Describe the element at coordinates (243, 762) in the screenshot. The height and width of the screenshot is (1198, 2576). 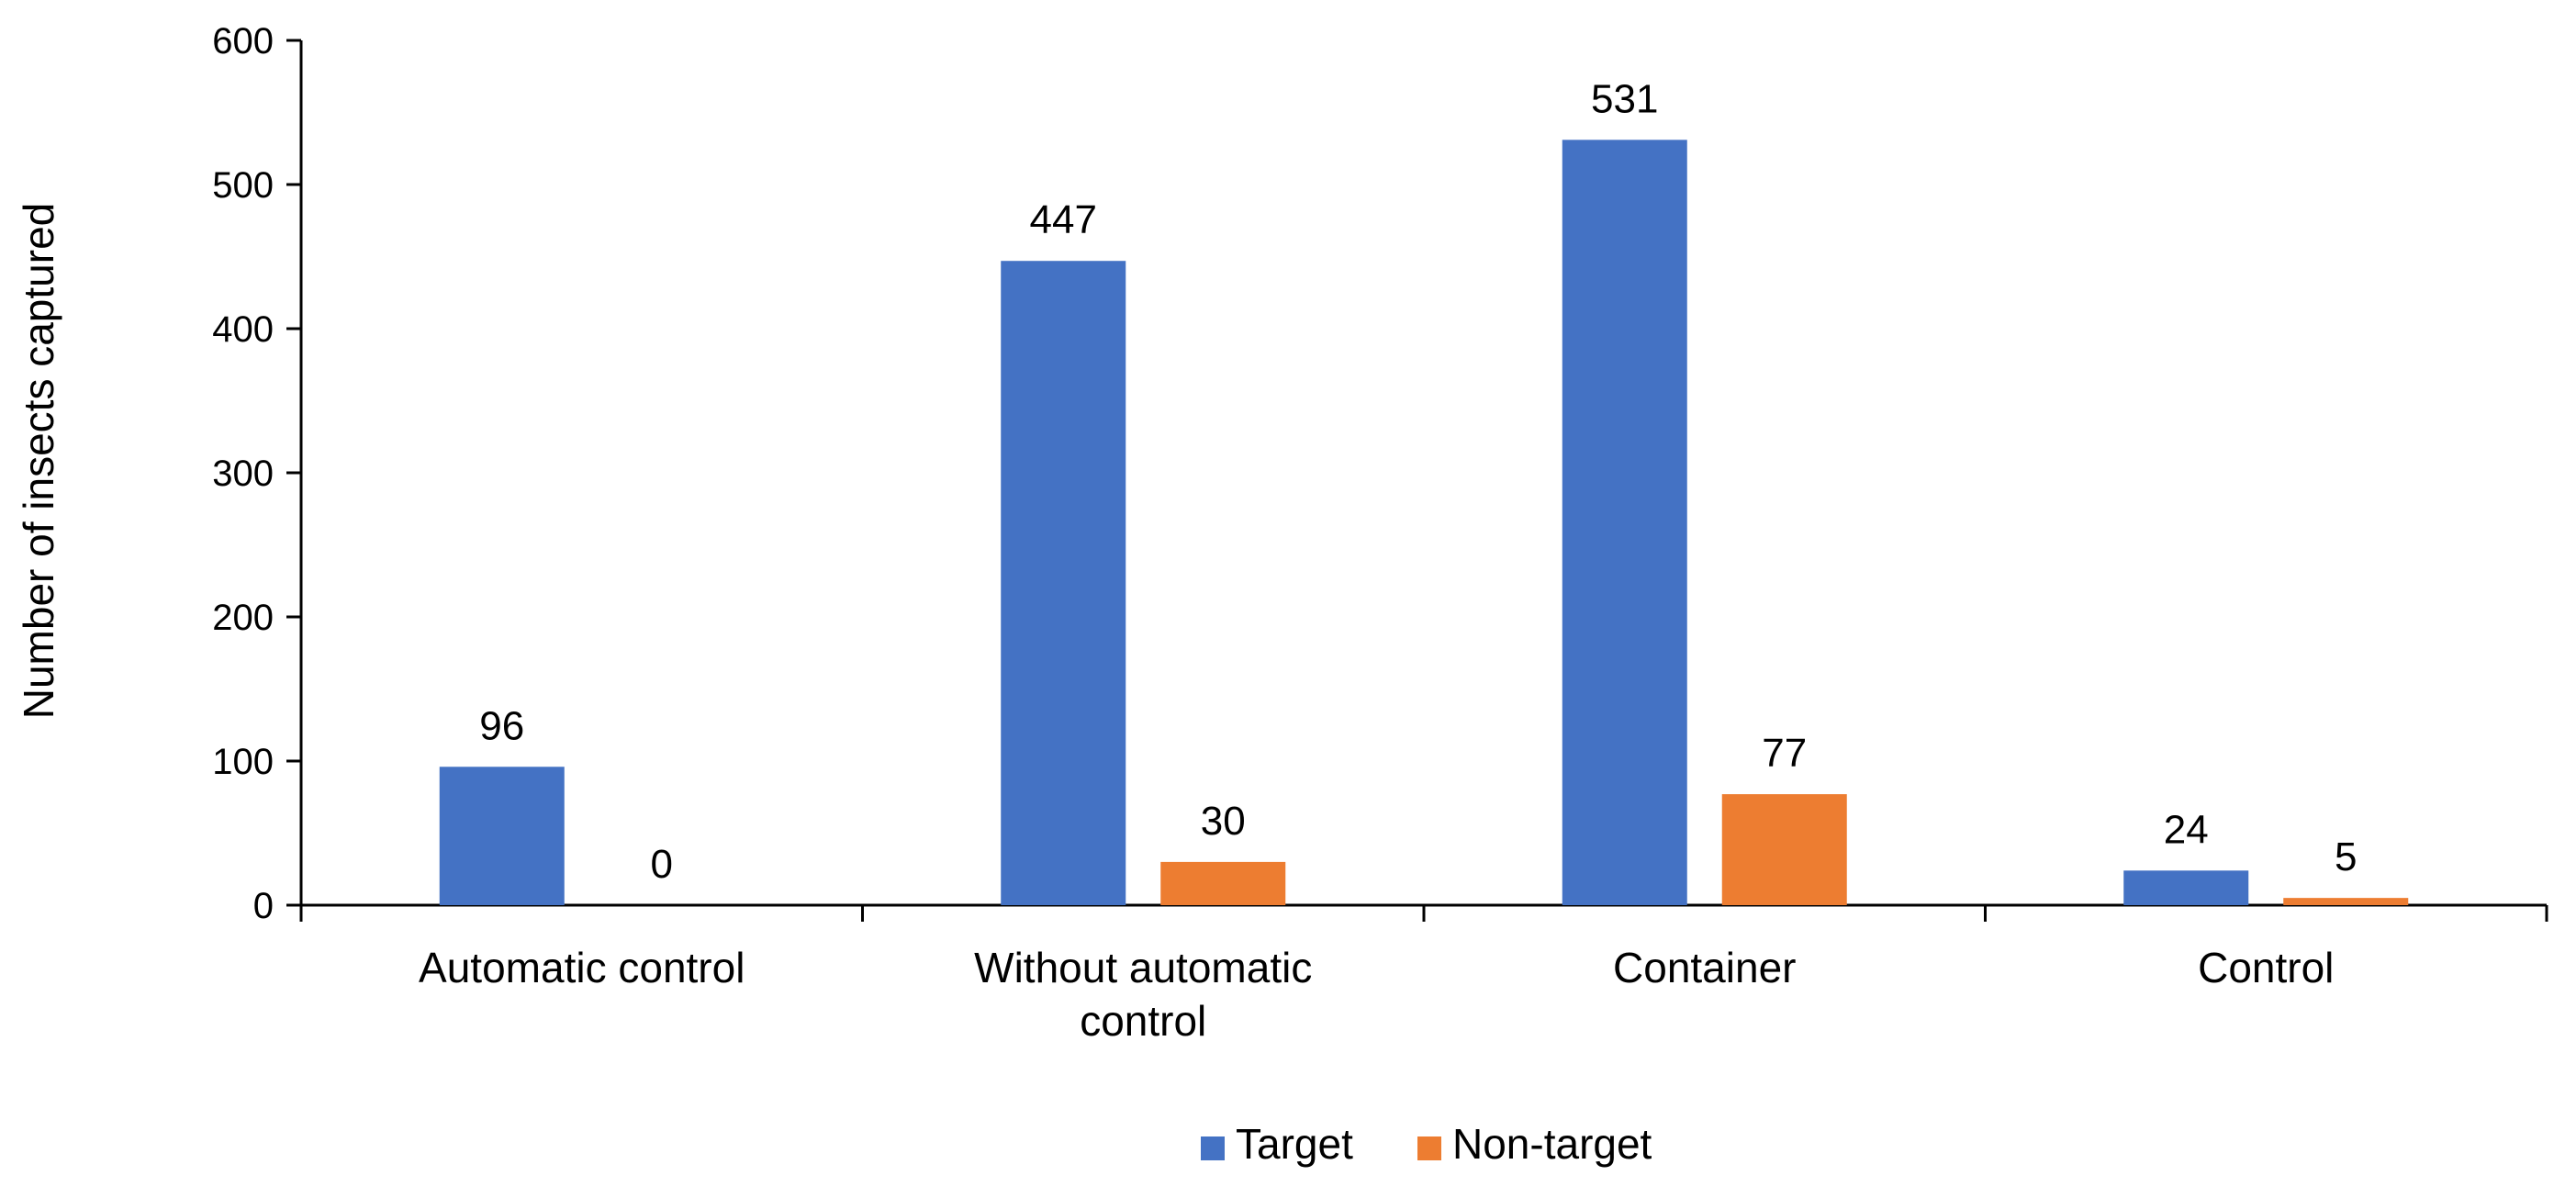
I see `y-tick-label: 100` at that location.